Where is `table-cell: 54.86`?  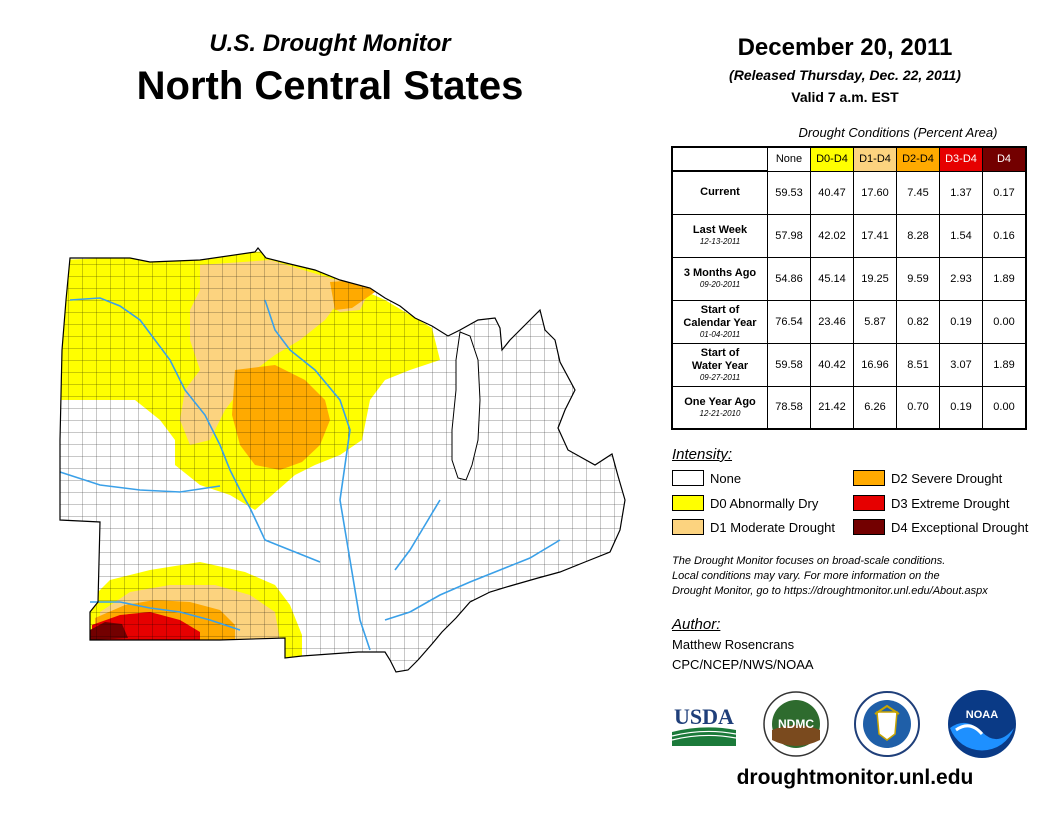
table-cell: 54.86 is located at coordinates (789, 278).